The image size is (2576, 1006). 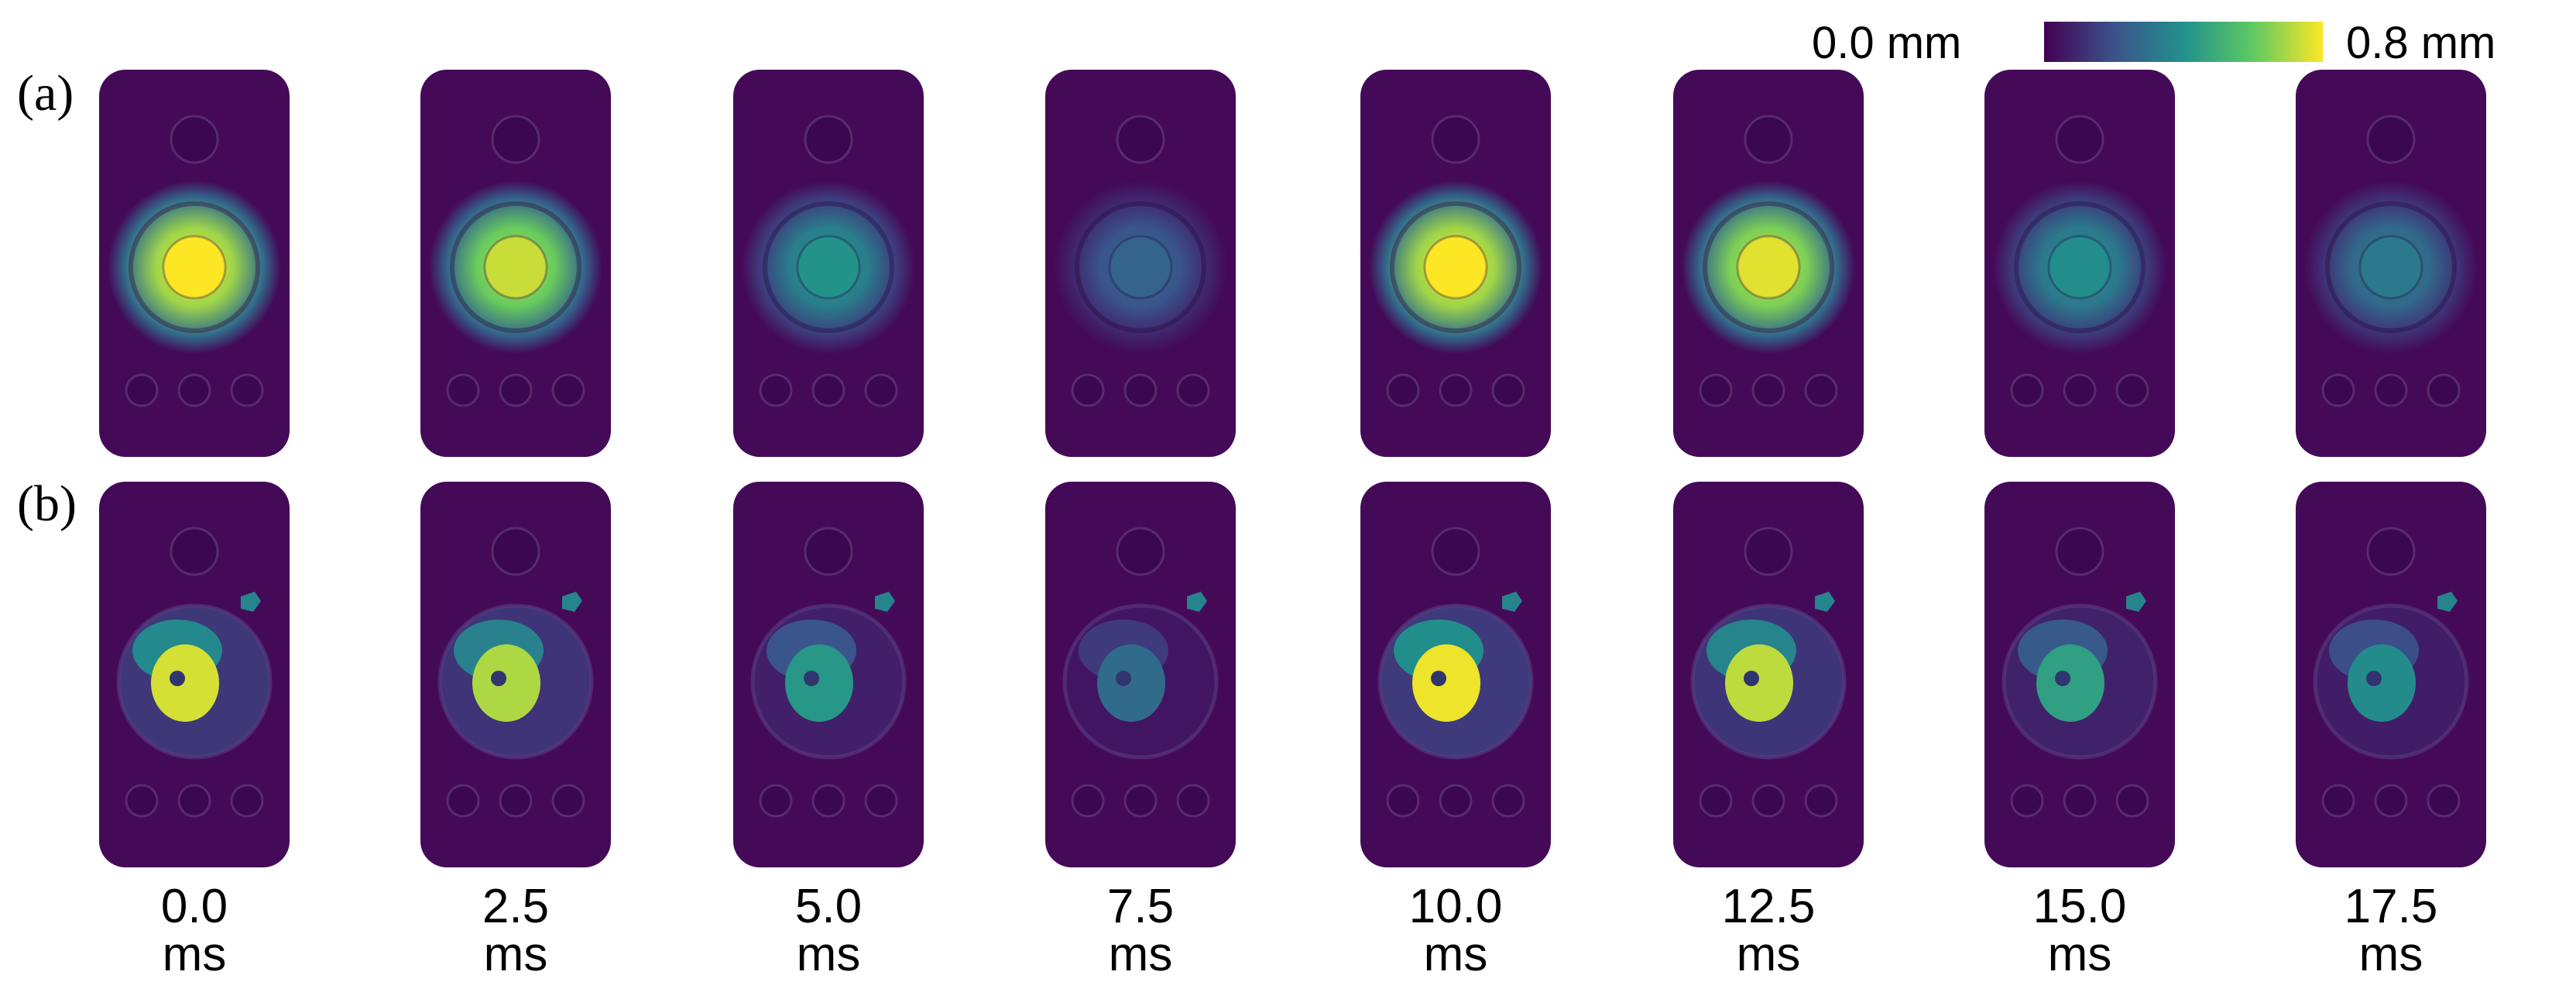 I want to click on row-label-a: (a), so click(x=45, y=94).